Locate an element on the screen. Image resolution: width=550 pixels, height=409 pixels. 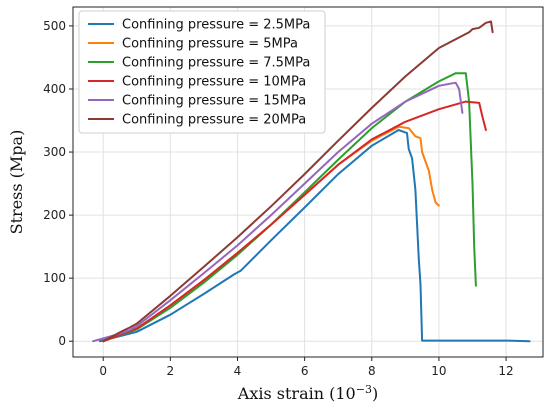
x-axis-label-superscript: −3 is located at coordinates (364, 389).